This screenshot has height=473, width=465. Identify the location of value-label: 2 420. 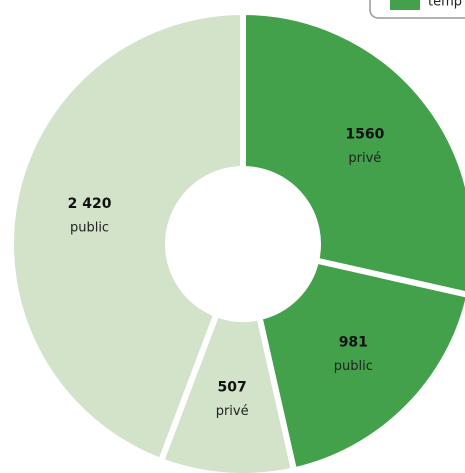
(90, 204).